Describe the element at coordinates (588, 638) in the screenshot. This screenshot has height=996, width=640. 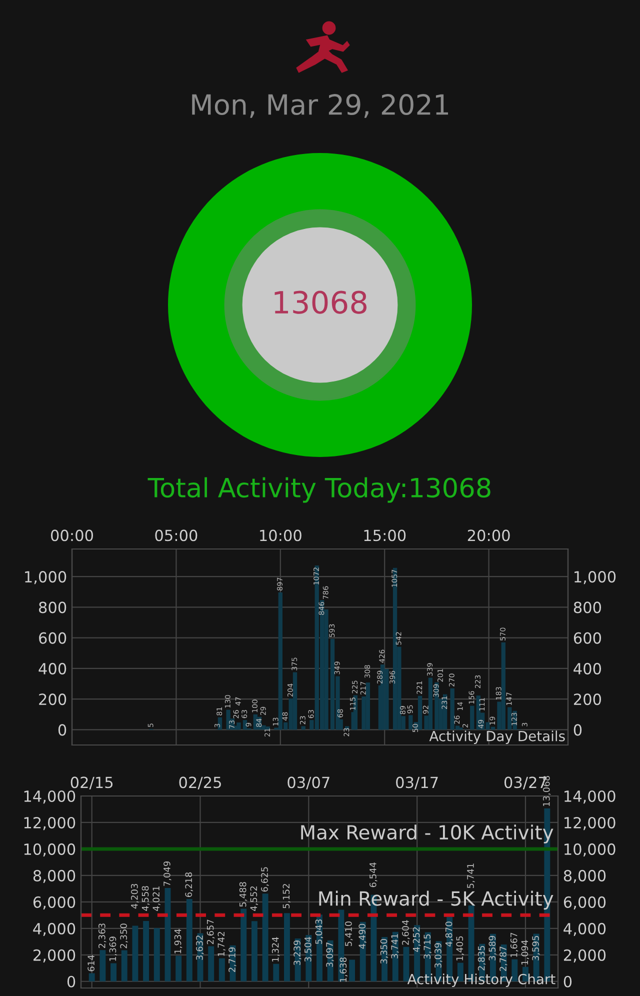
I see `y2-tick-label: 600` at that location.